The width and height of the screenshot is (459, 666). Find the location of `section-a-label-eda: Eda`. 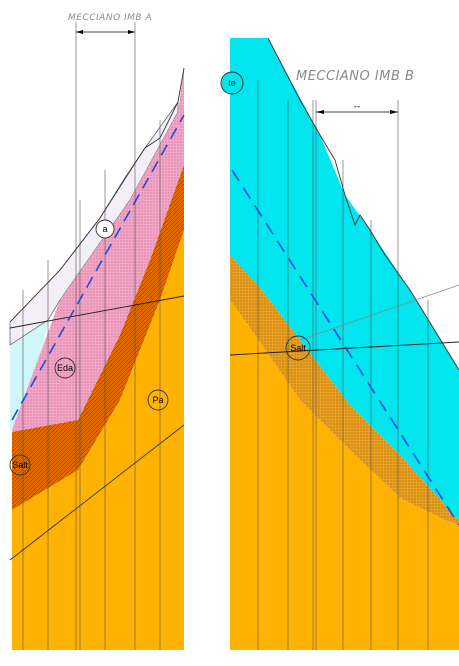

section-a-label-eda: Eda is located at coordinates (65, 368).